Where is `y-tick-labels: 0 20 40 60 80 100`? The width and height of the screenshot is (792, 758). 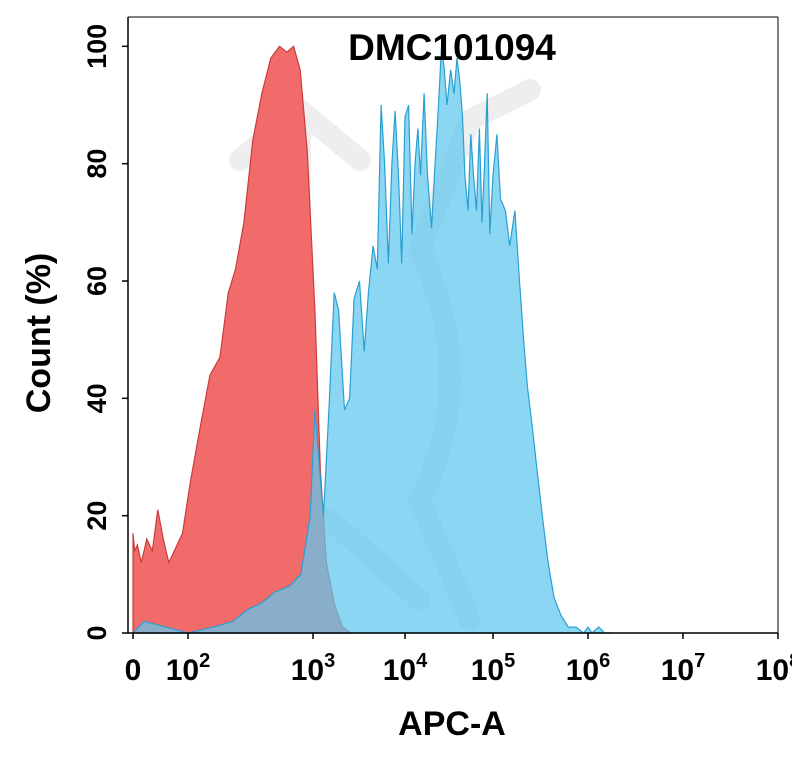 y-tick-labels: 0 20 40 60 80 100 is located at coordinates (97, 332).